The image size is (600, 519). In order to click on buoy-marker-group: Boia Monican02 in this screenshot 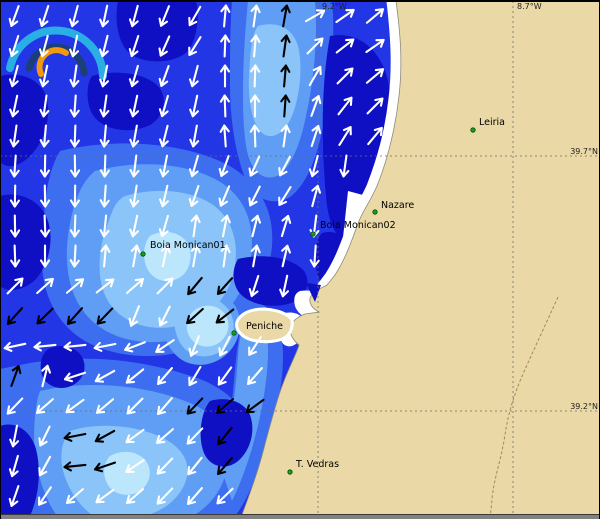, I will do `click(353, 228)`.